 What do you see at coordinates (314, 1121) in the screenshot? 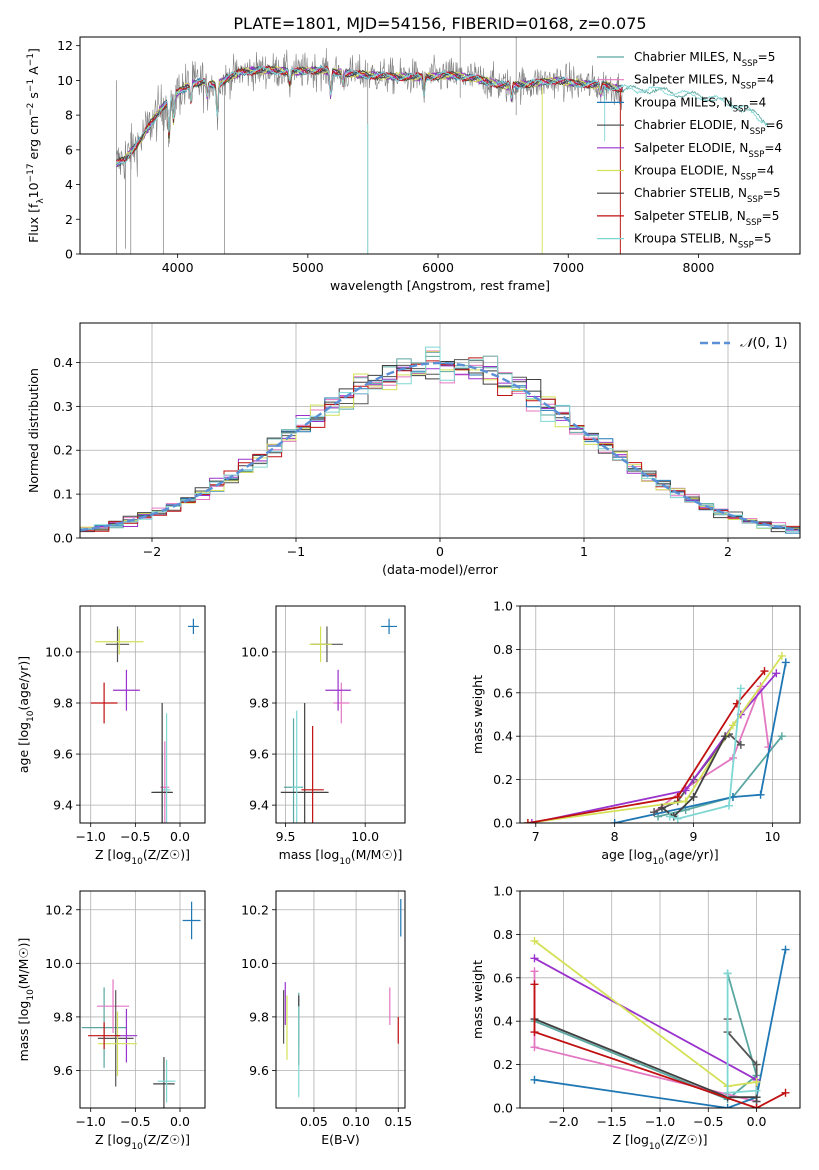
I see `x-tick-label: 0.05` at bounding box center [314, 1121].